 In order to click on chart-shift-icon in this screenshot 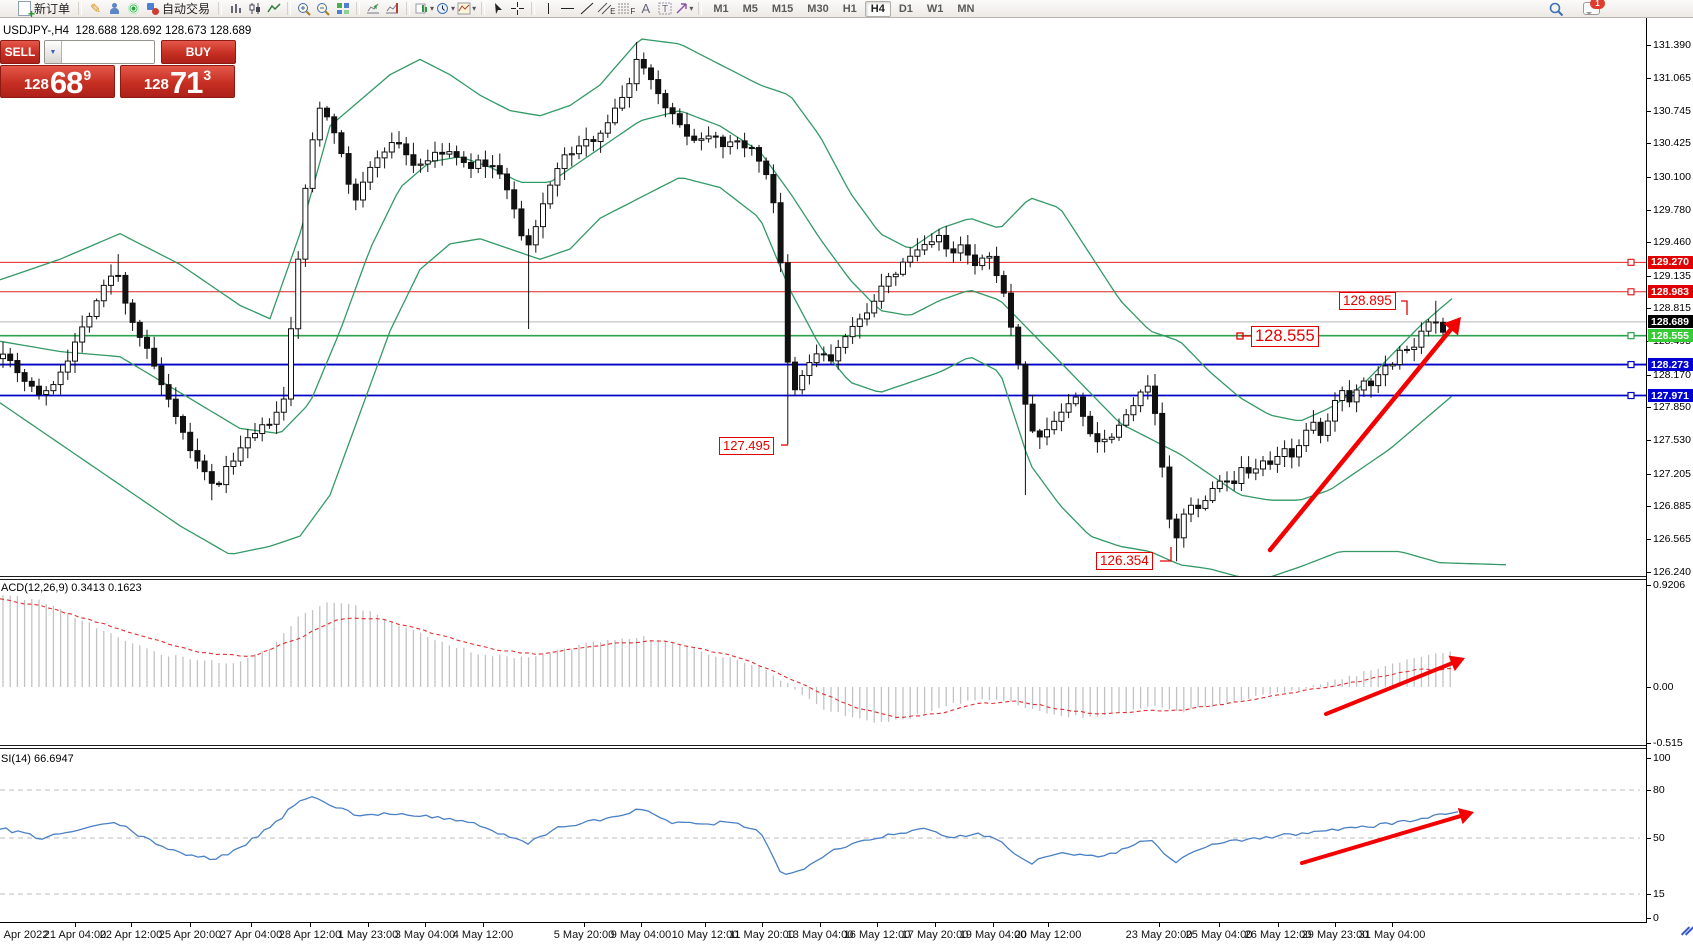, I will do `click(392, 8)`.